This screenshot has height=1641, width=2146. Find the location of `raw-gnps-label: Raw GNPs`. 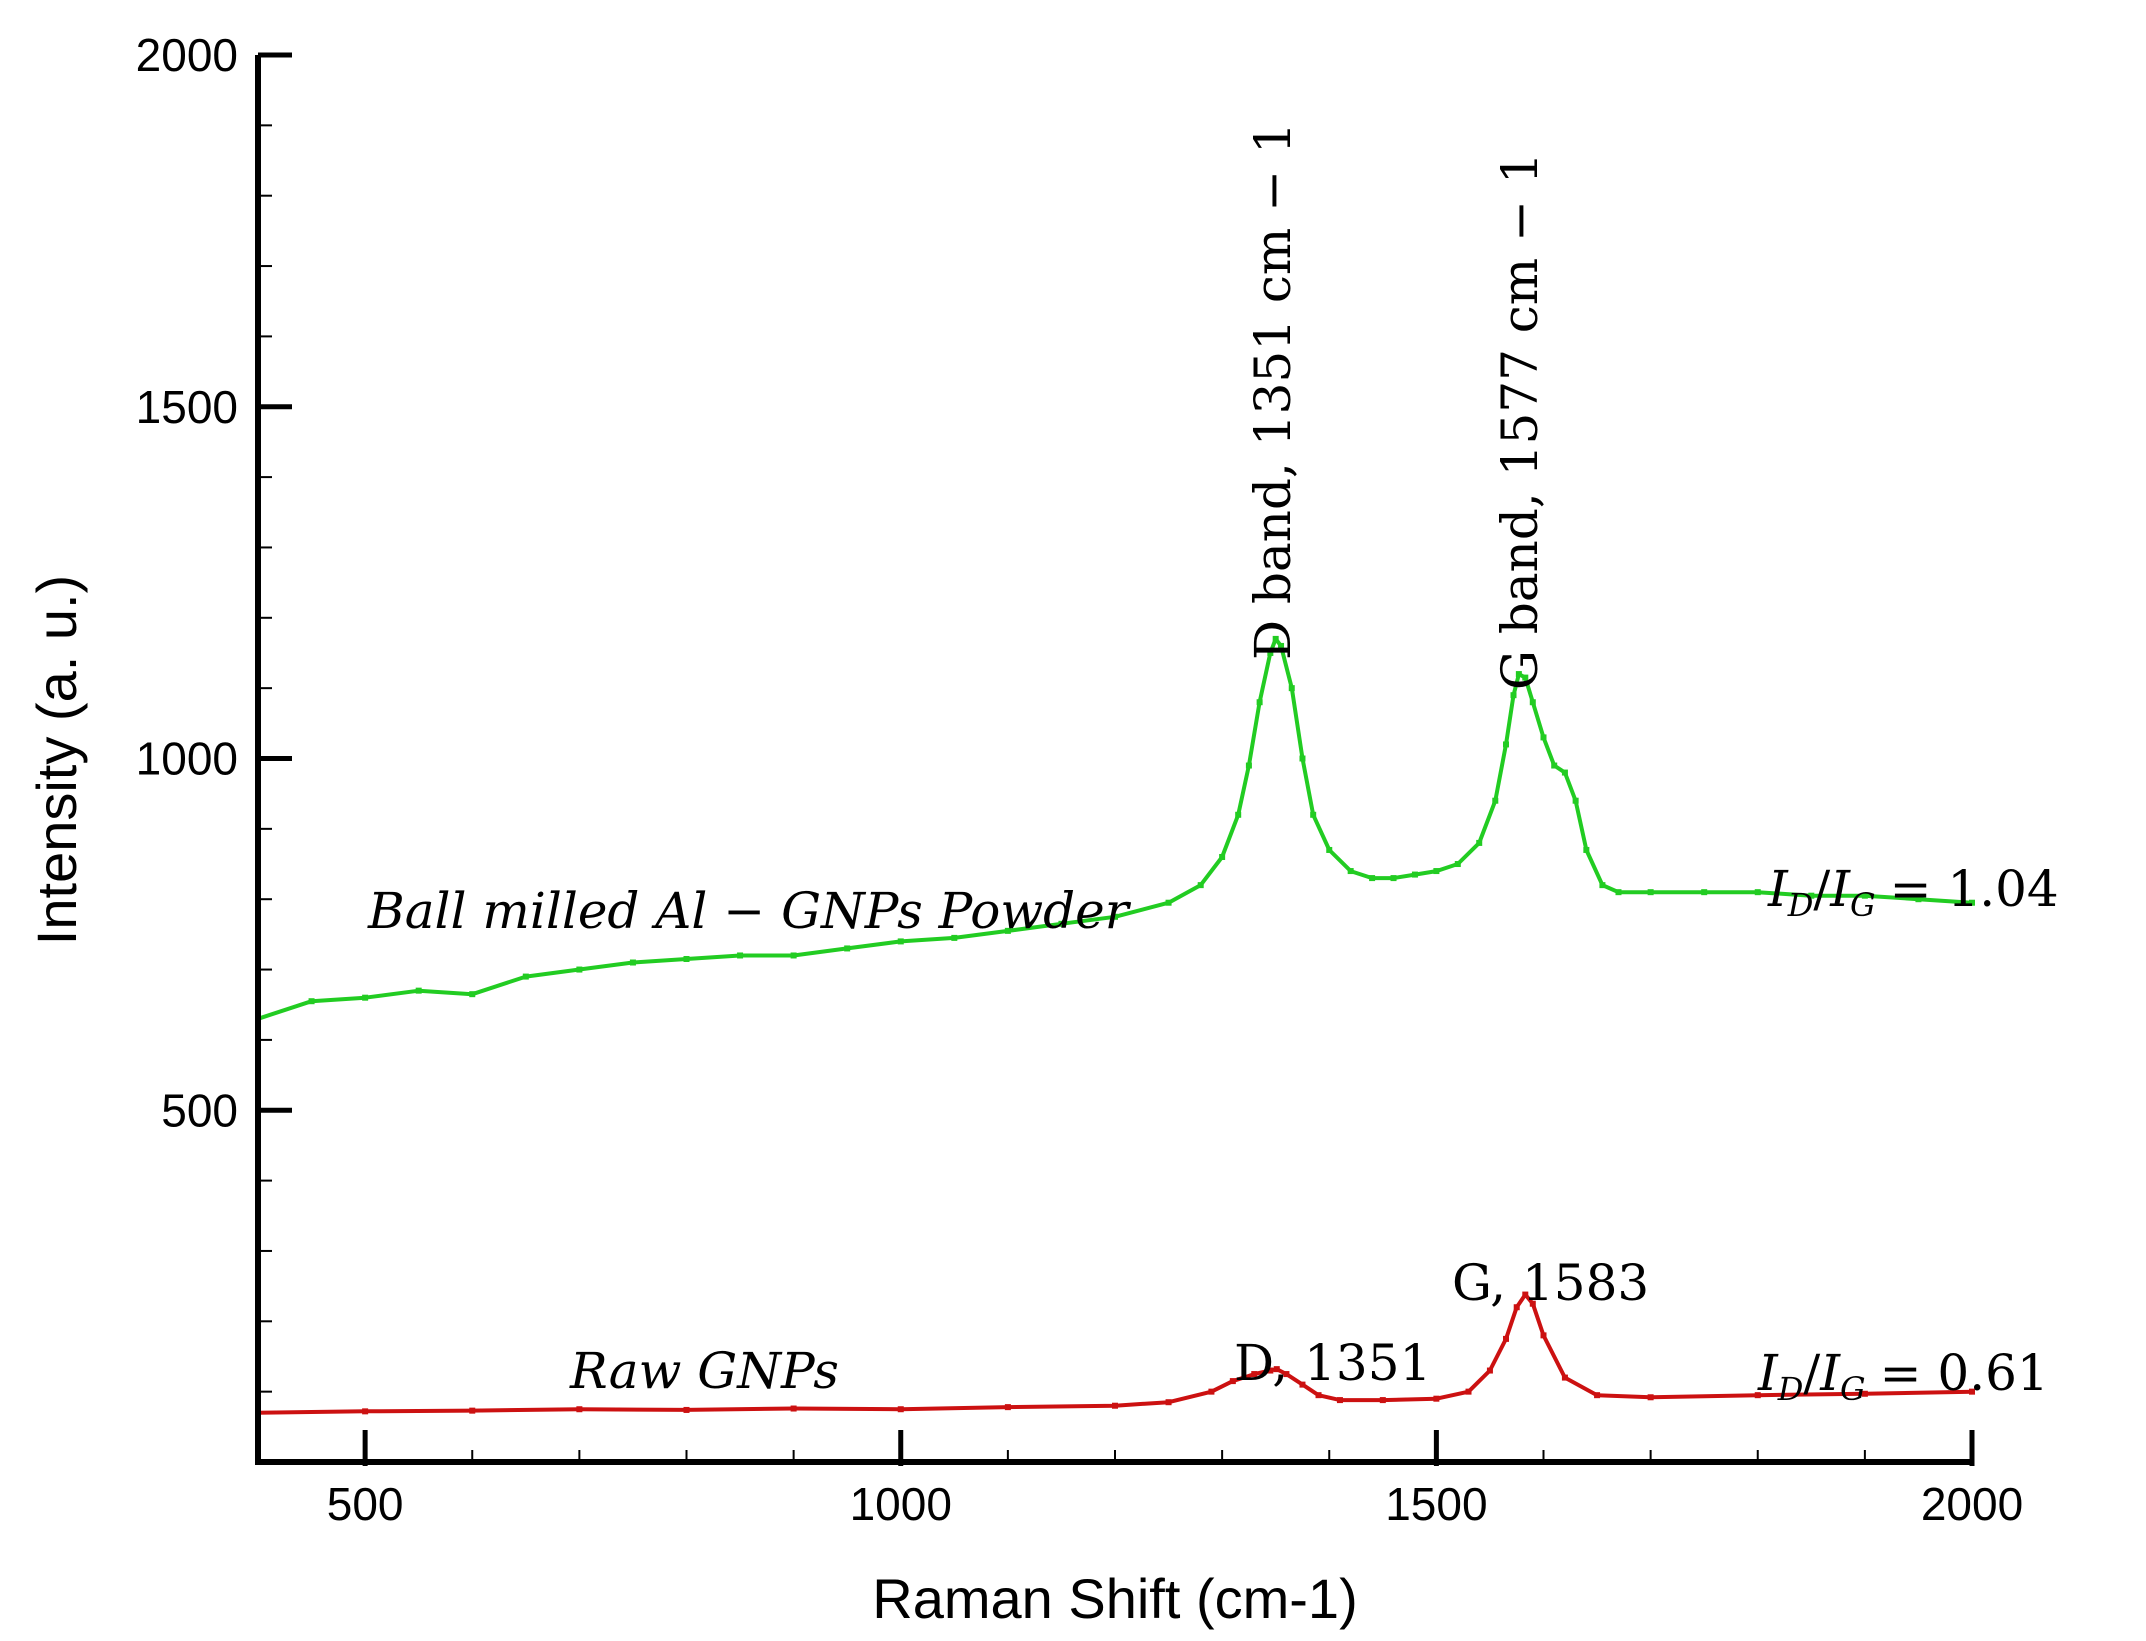

raw-gnps-label: Raw GNPs is located at coordinates (704, 1371).